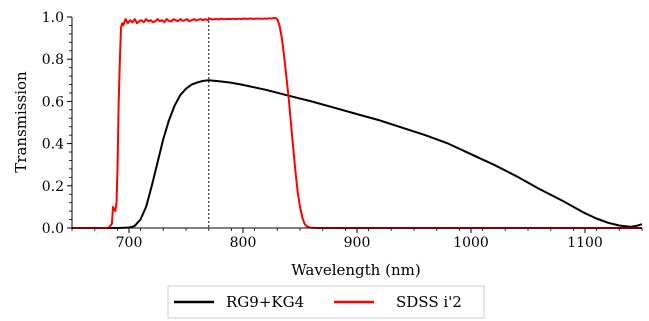 Image resolution: width=649 pixels, height=321 pixels. Describe the element at coordinates (53, 187) in the screenshot. I see `y-tick-label: 0.2` at that location.